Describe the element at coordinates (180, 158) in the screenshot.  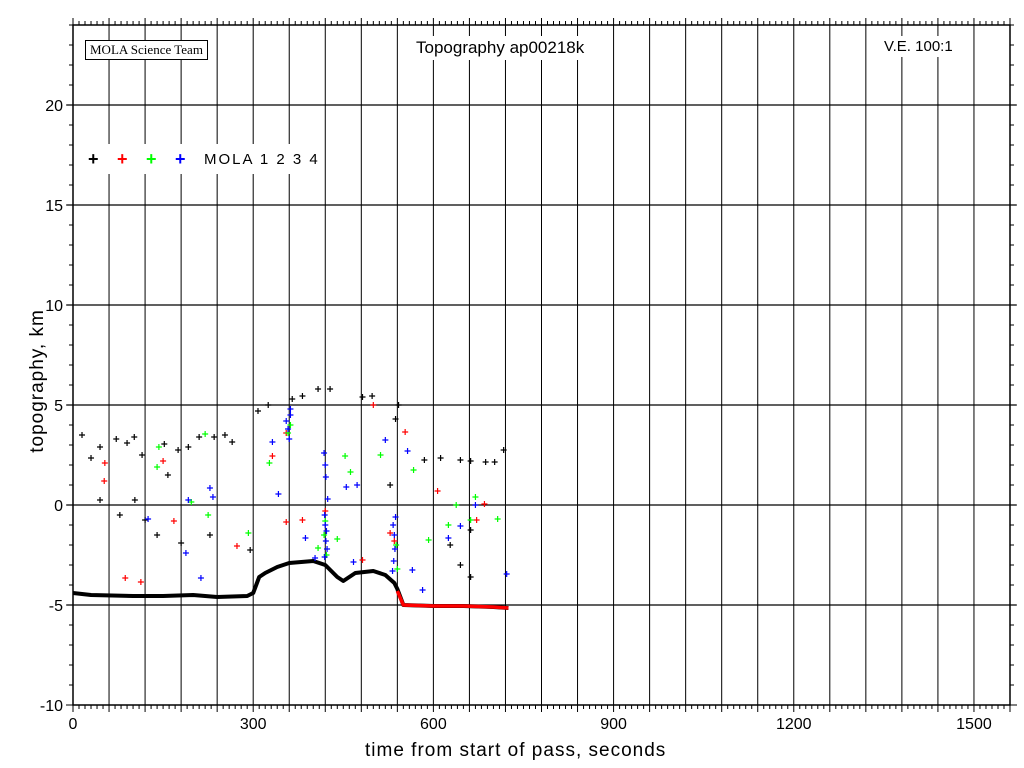
I see `legend-marker-4: +` at that location.